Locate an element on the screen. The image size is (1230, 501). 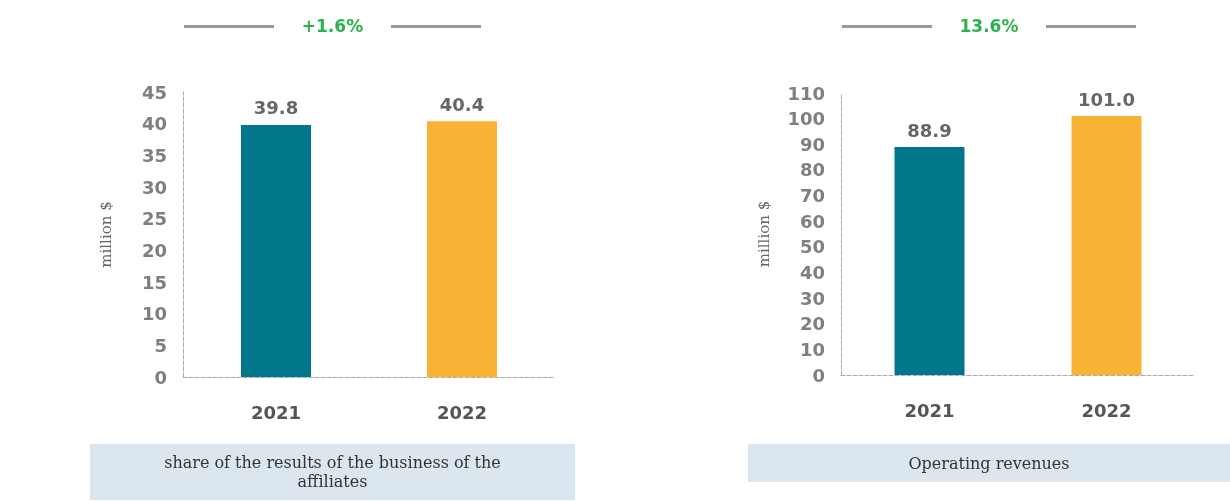
y-tick-label: 70 is located at coordinates (812, 196).